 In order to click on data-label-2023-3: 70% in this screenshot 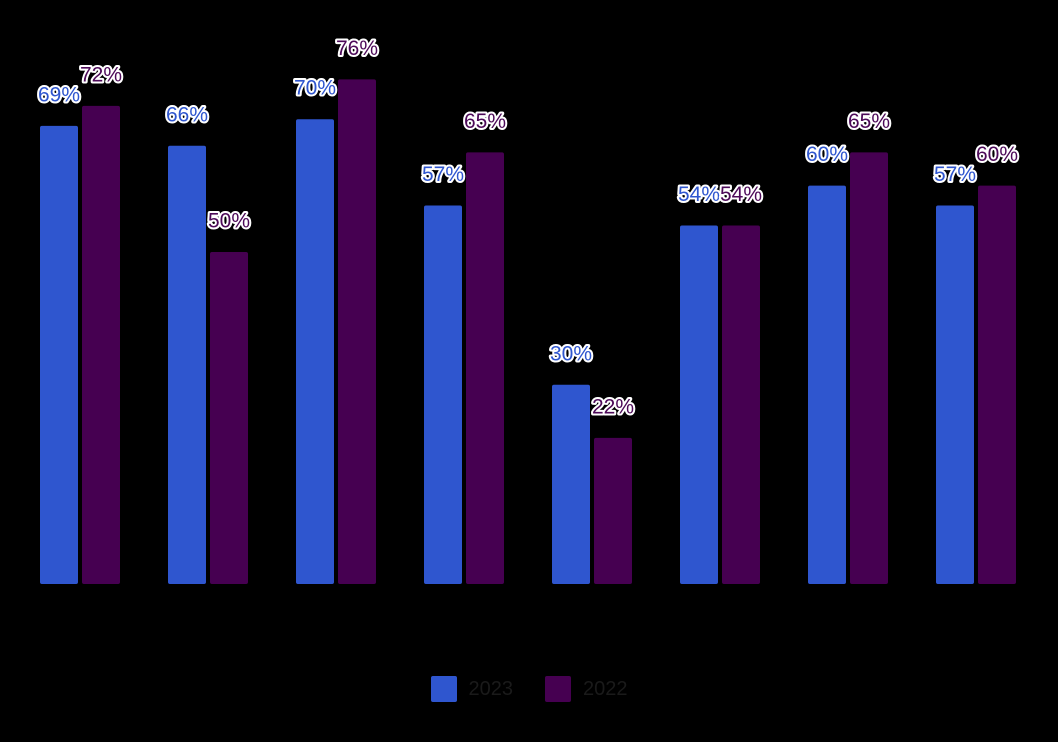, I will do `click(315, 88)`.